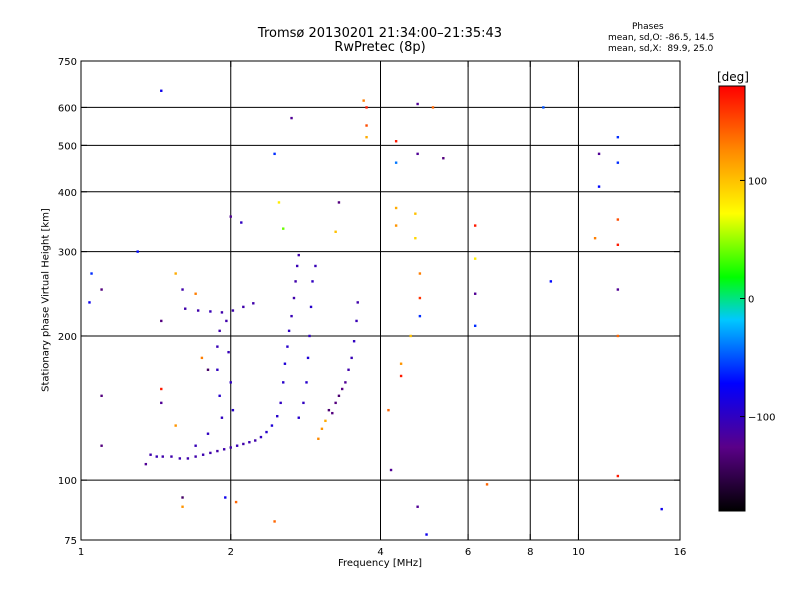 Image resolution: width=800 pixels, height=600 pixels. I want to click on chart-title-line-2: RwPretec (8p), so click(380, 47).